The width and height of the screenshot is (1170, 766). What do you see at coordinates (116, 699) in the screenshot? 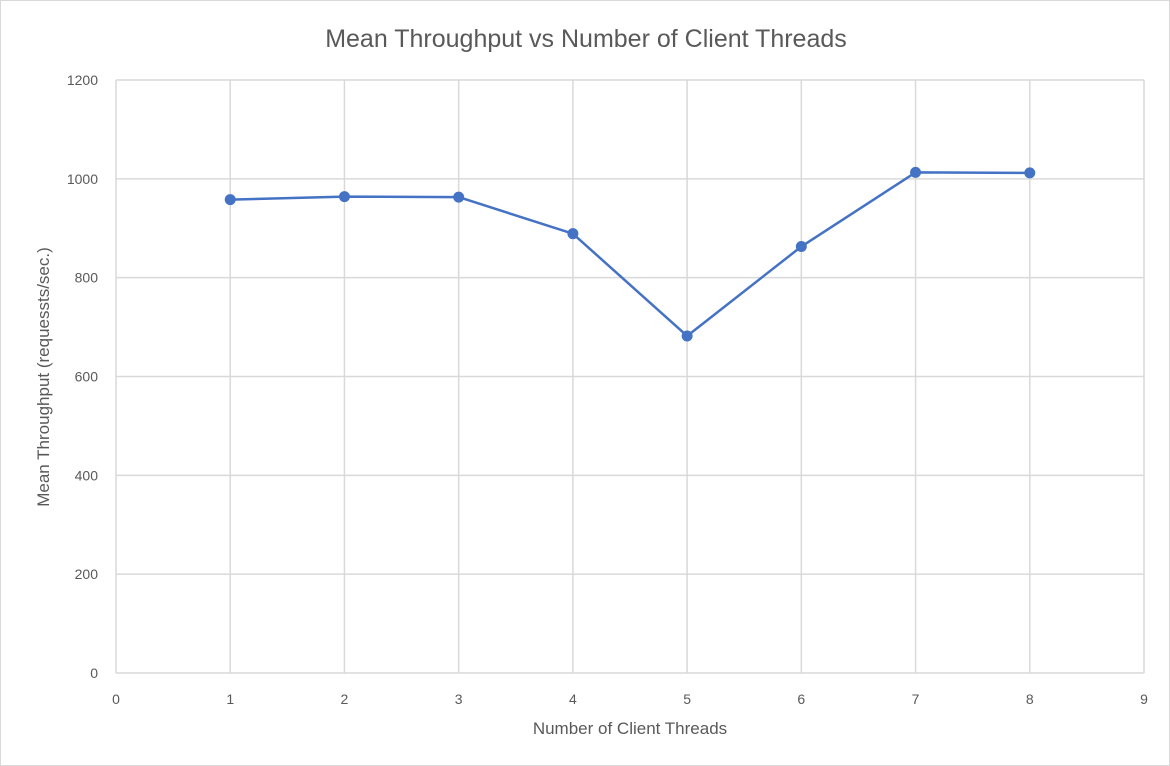
I see `x-tick-label: 0` at bounding box center [116, 699].